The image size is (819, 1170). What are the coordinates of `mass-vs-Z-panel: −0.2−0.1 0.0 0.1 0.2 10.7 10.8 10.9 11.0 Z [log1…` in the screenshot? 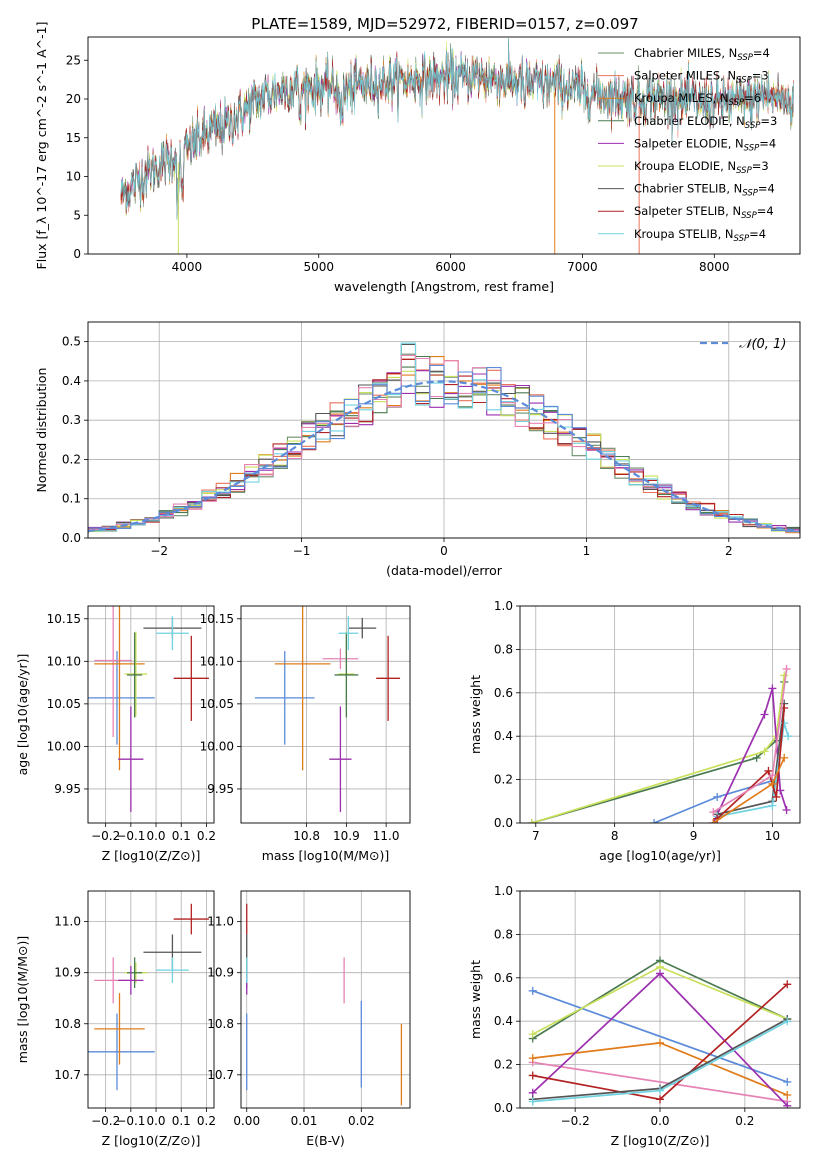 It's located at (115, 1019).